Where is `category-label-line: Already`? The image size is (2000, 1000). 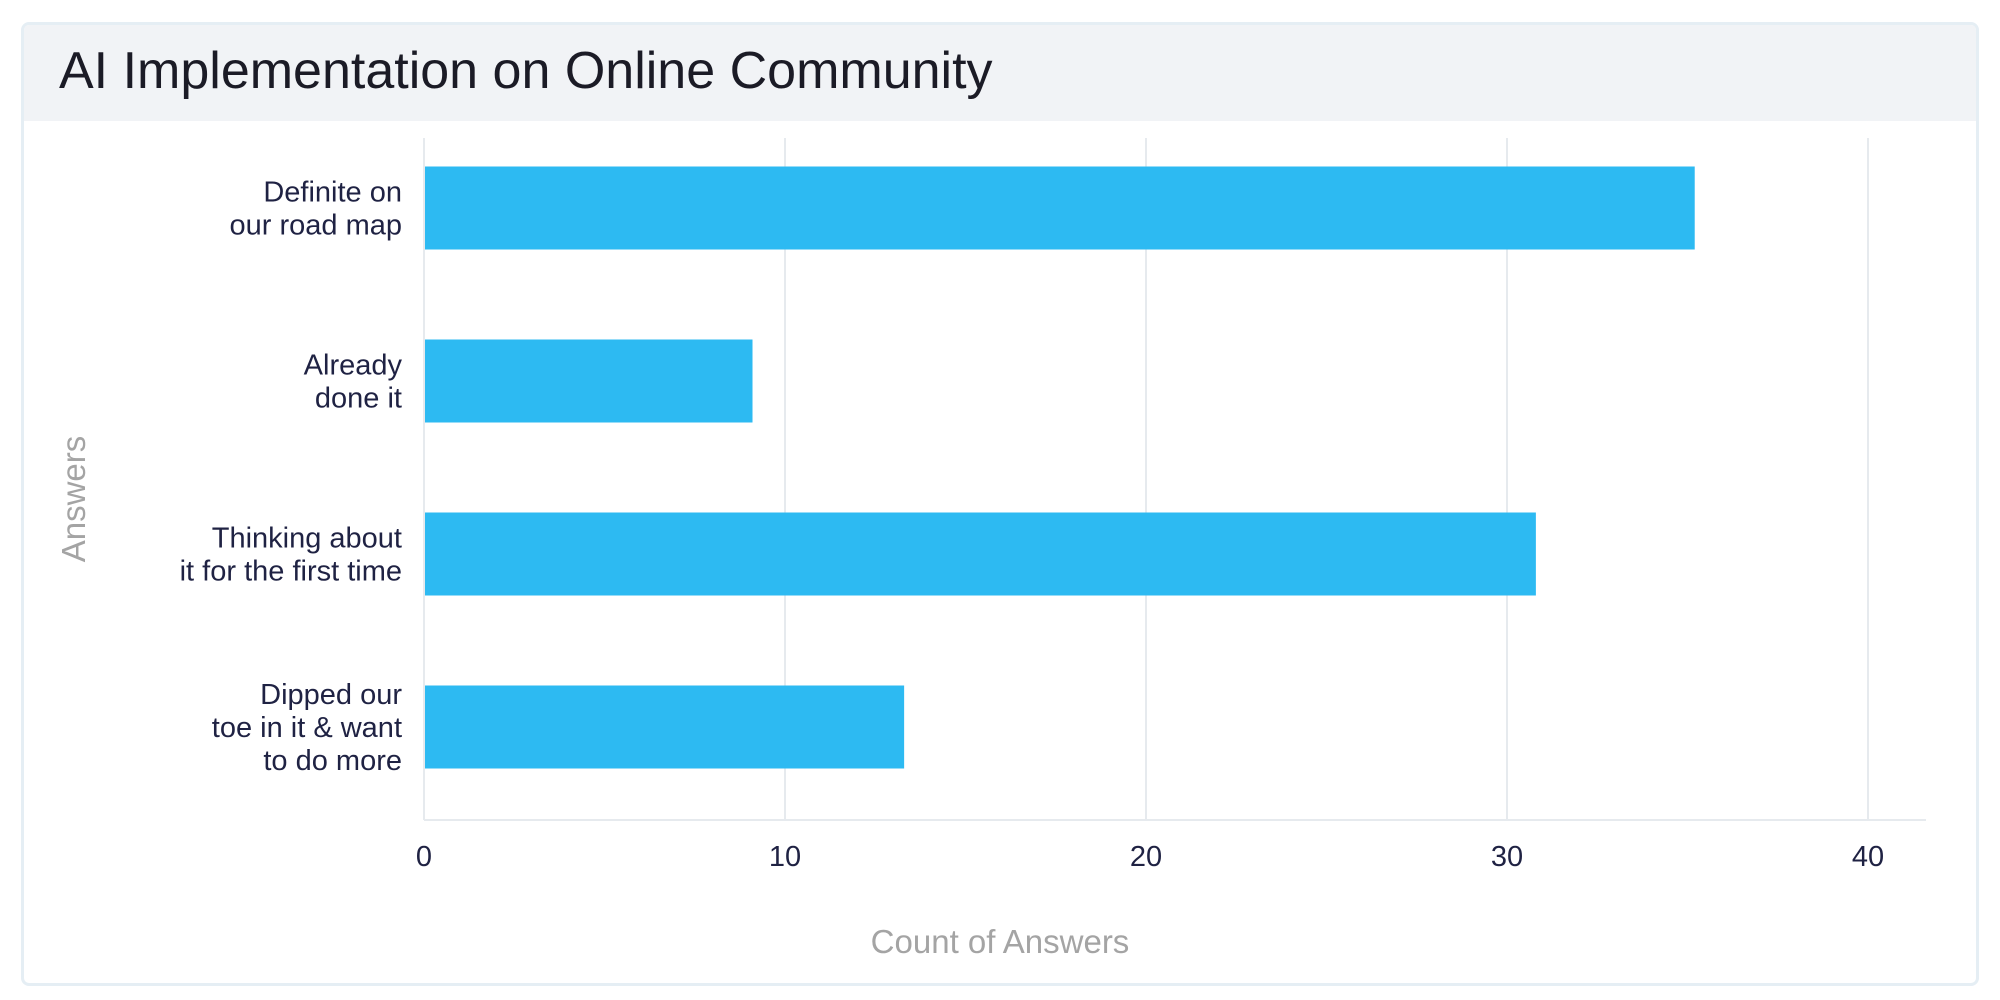 category-label-line: Already is located at coordinates (353, 366).